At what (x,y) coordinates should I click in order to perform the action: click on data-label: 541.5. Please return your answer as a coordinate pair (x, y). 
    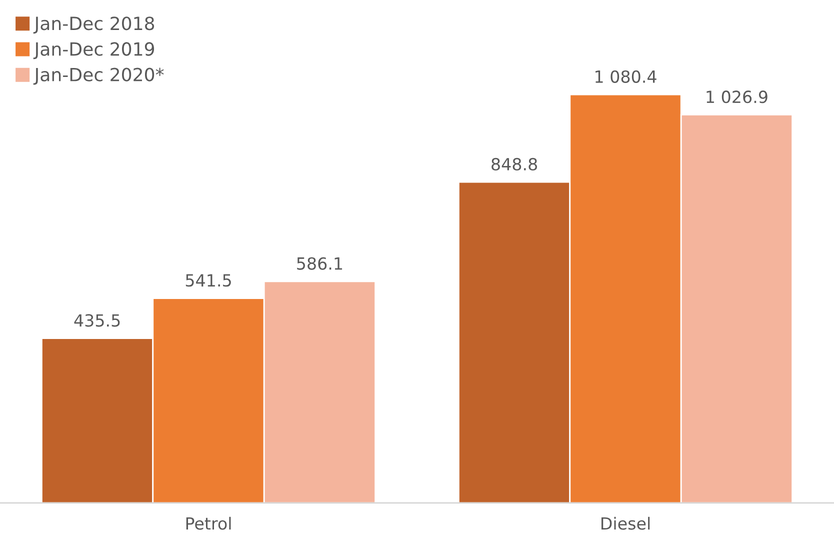
    Looking at the image, I should click on (208, 280).